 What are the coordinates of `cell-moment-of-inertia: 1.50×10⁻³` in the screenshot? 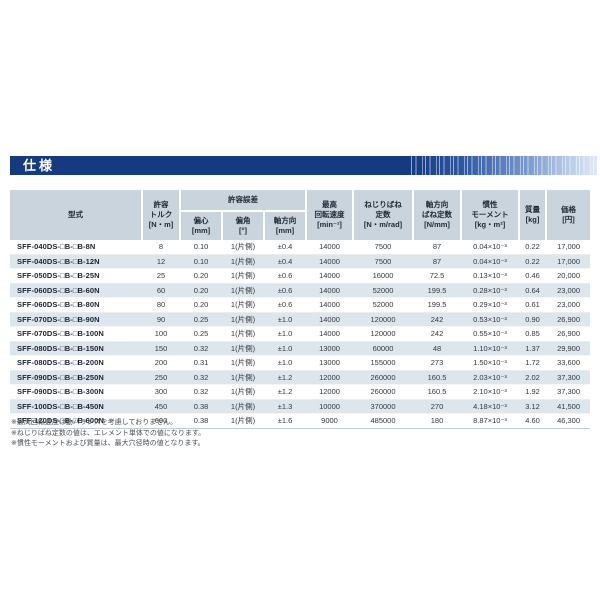 It's located at (490, 363).